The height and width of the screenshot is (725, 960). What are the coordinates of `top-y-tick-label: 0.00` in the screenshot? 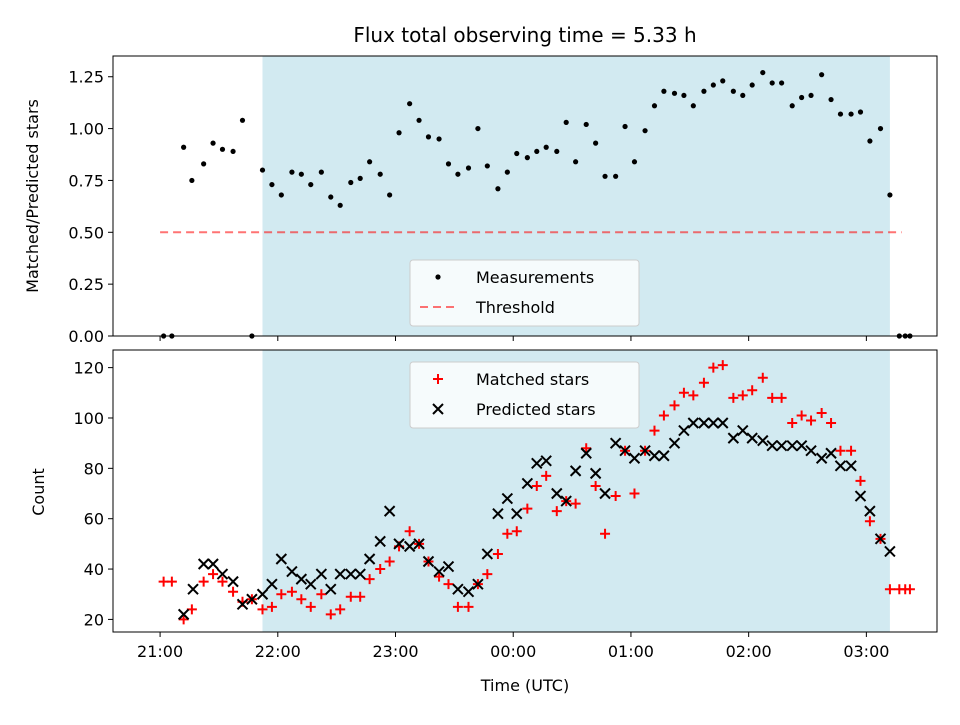 It's located at (86, 336).